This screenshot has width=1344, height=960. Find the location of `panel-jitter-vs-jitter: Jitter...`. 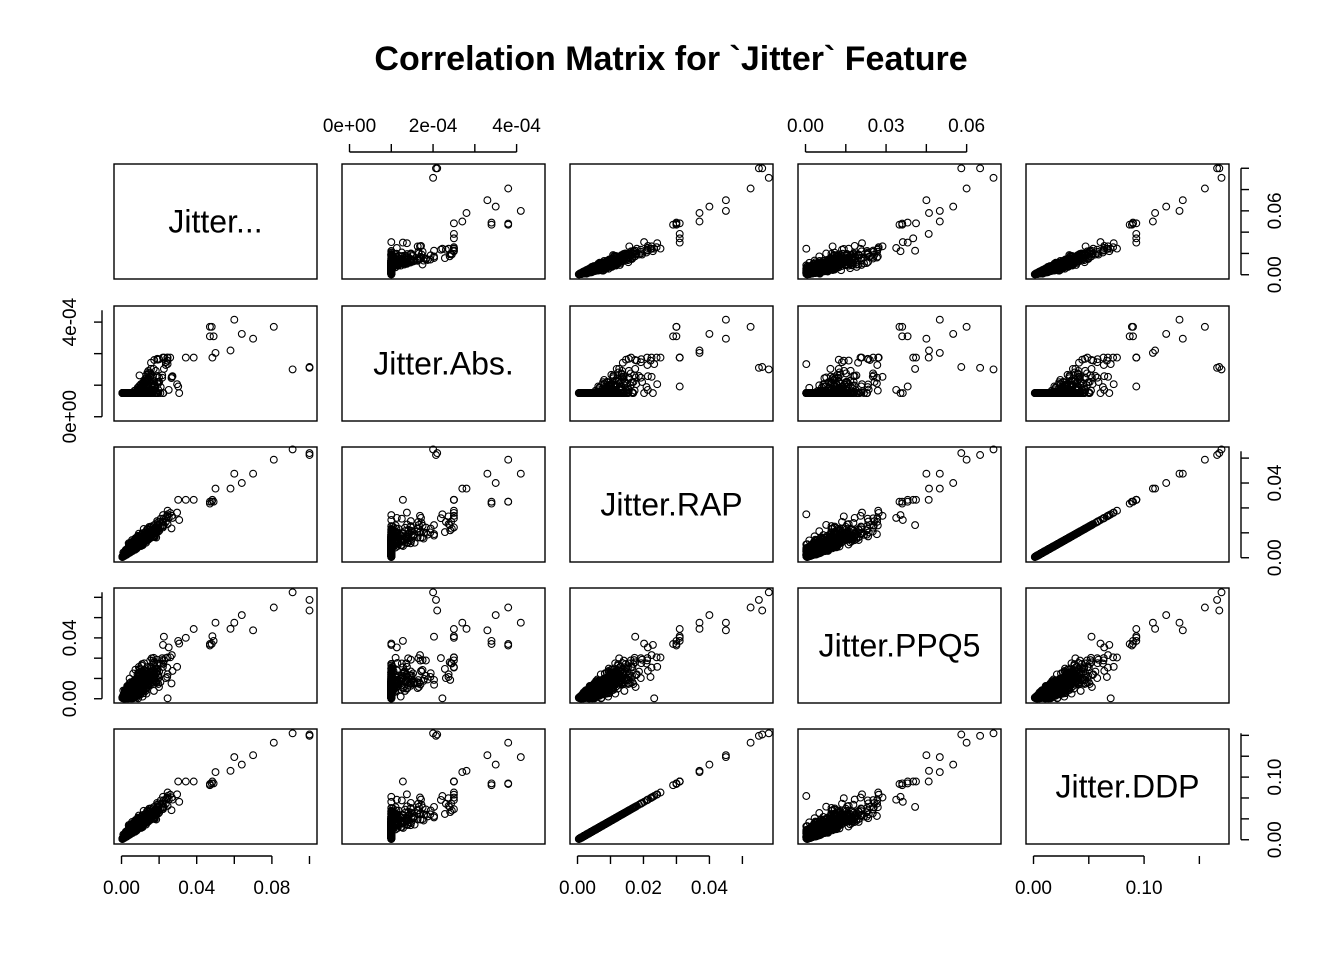

panel-jitter-vs-jitter: Jitter... is located at coordinates (215, 221).